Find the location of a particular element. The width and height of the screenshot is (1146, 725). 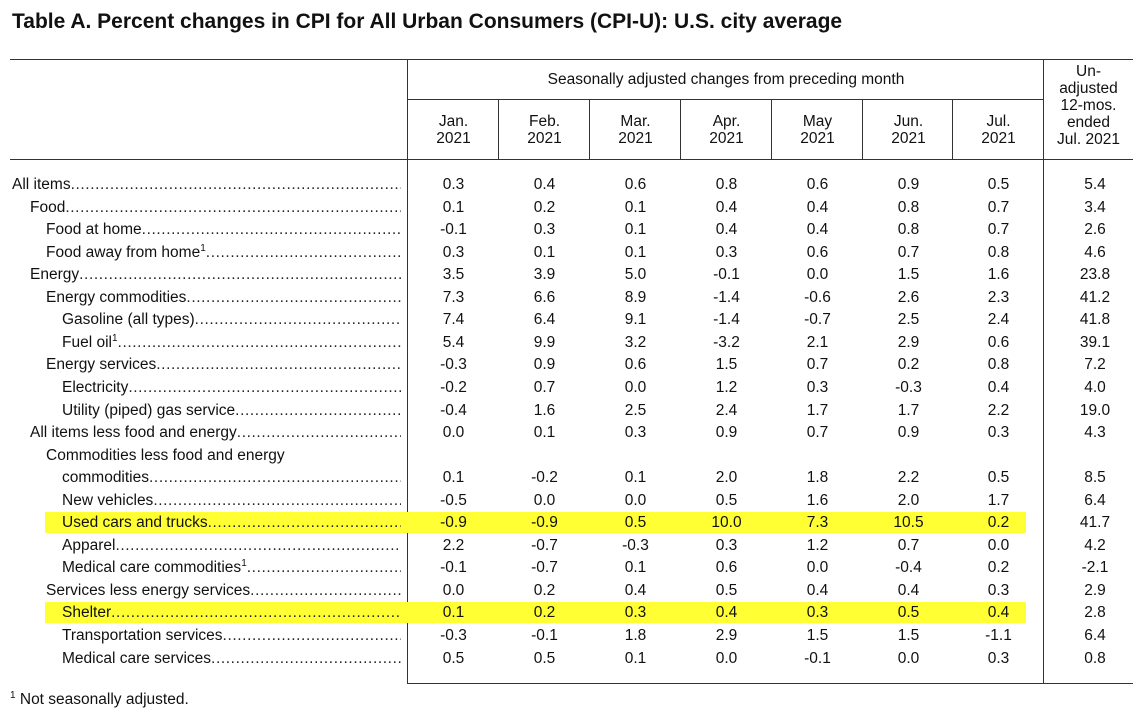

footnote-marker: 1 is located at coordinates (13, 695).